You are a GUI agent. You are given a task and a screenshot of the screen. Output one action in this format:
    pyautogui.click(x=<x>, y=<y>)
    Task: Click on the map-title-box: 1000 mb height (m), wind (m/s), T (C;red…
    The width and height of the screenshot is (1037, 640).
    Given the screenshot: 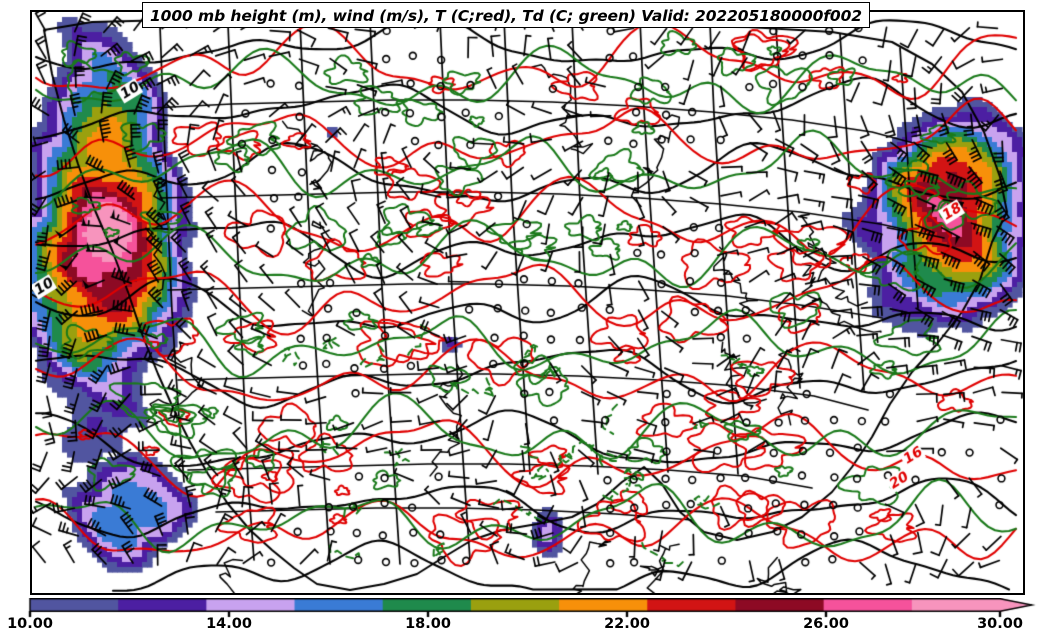 What is the action you would take?
    pyautogui.click(x=506, y=15)
    